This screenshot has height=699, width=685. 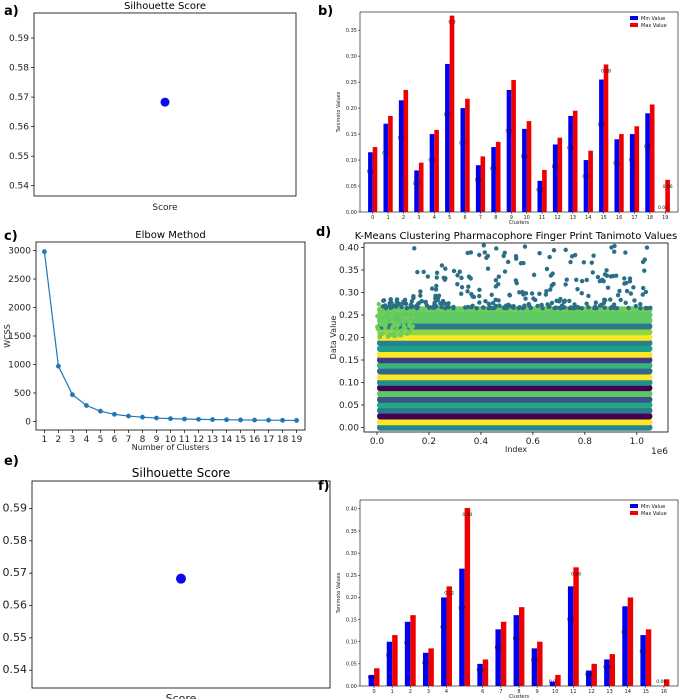 What do you see at coordinates (19, 309) in the screenshot?
I see `y-tick-label: 2000` at bounding box center [19, 309].